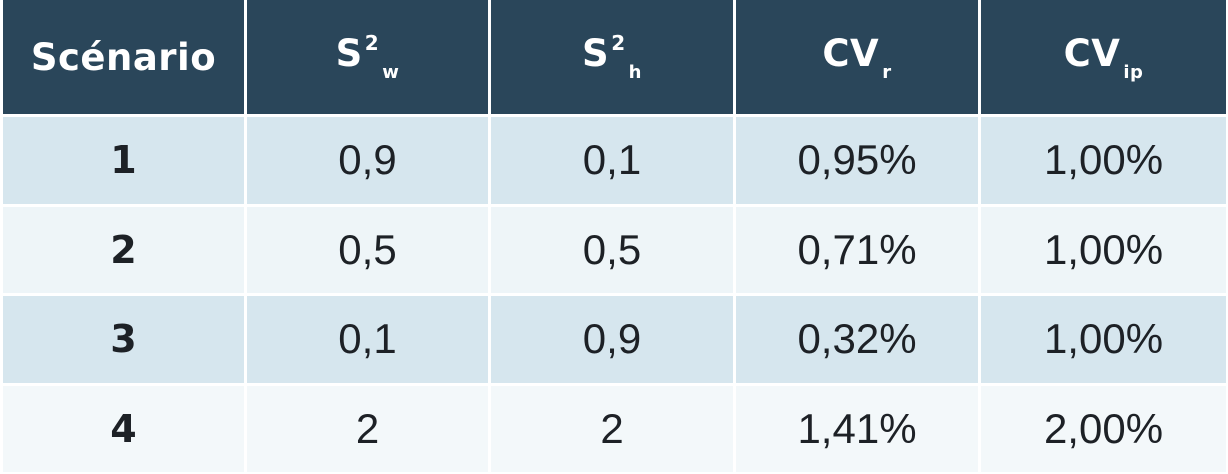 The height and width of the screenshot is (474, 1228). Describe the element at coordinates (349, 53) in the screenshot. I see `header-s2w-base: S` at that location.